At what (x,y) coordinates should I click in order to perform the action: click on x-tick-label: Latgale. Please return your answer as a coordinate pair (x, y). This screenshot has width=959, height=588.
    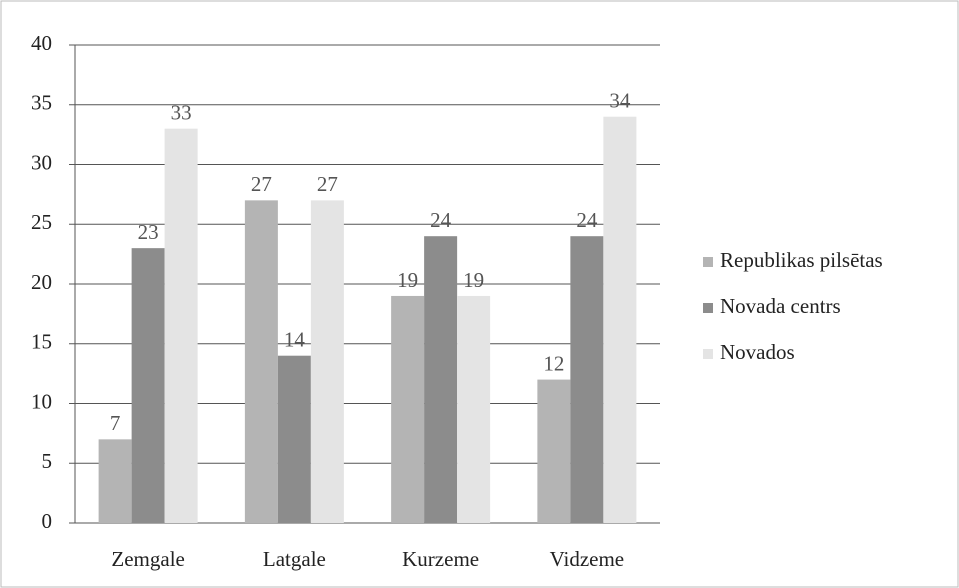
    Looking at the image, I should click on (294, 559).